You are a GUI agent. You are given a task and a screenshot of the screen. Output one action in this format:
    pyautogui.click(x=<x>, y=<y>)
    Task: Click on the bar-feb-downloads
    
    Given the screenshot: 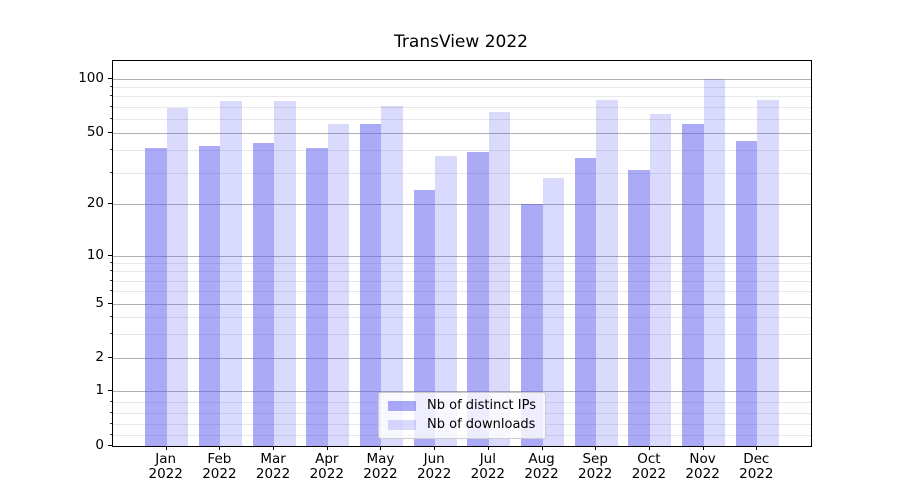 What is the action you would take?
    pyautogui.click(x=231, y=273)
    